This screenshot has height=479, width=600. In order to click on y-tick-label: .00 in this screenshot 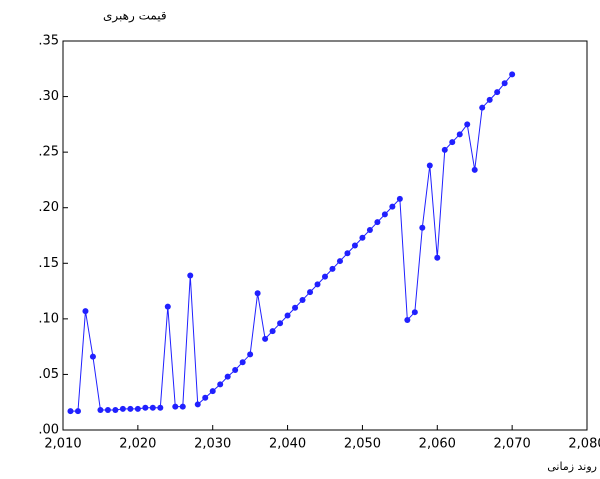, I will do `click(48, 430)`.